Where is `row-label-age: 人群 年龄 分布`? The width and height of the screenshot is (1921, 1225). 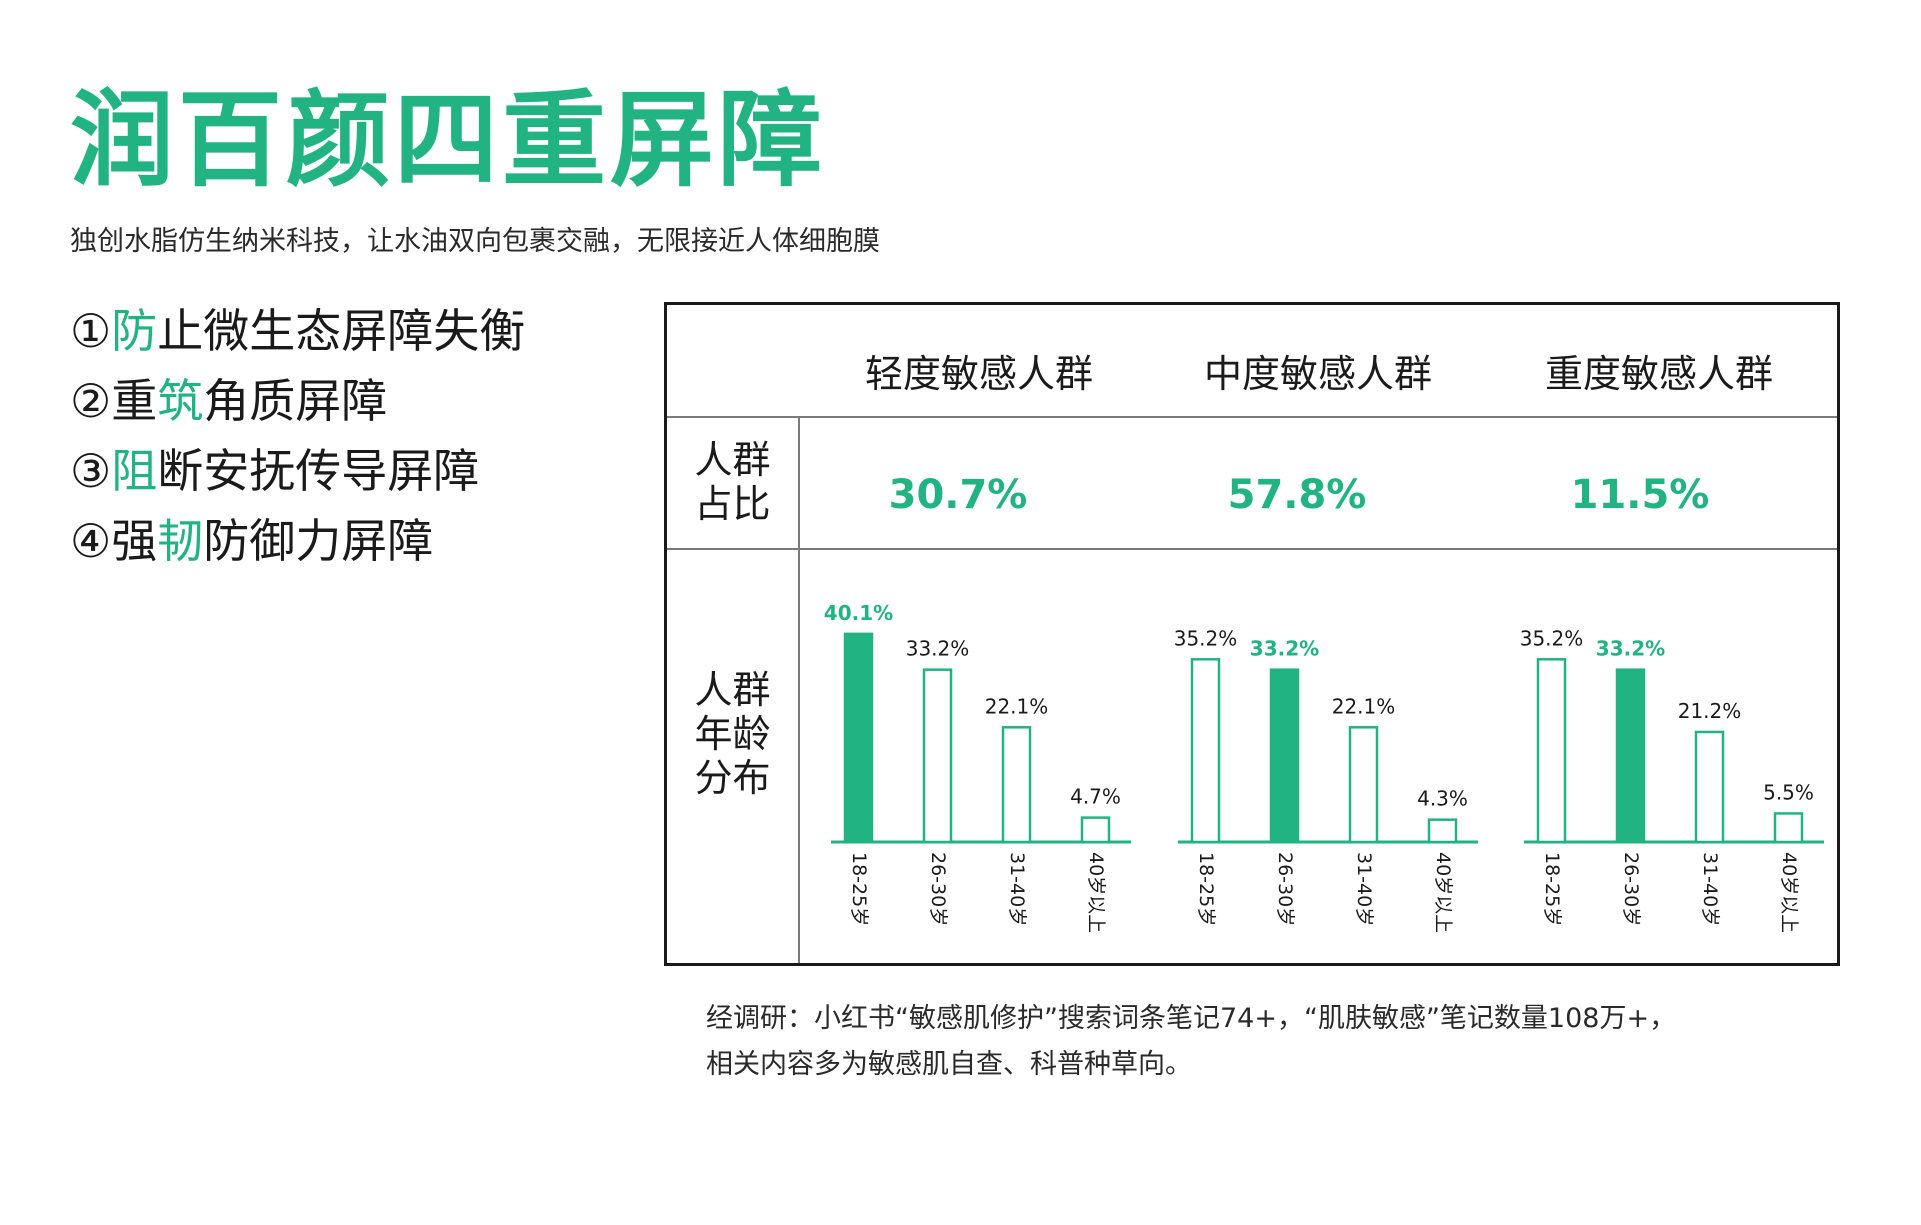
row-label-age: 人群 年龄 分布 is located at coordinates (732, 734).